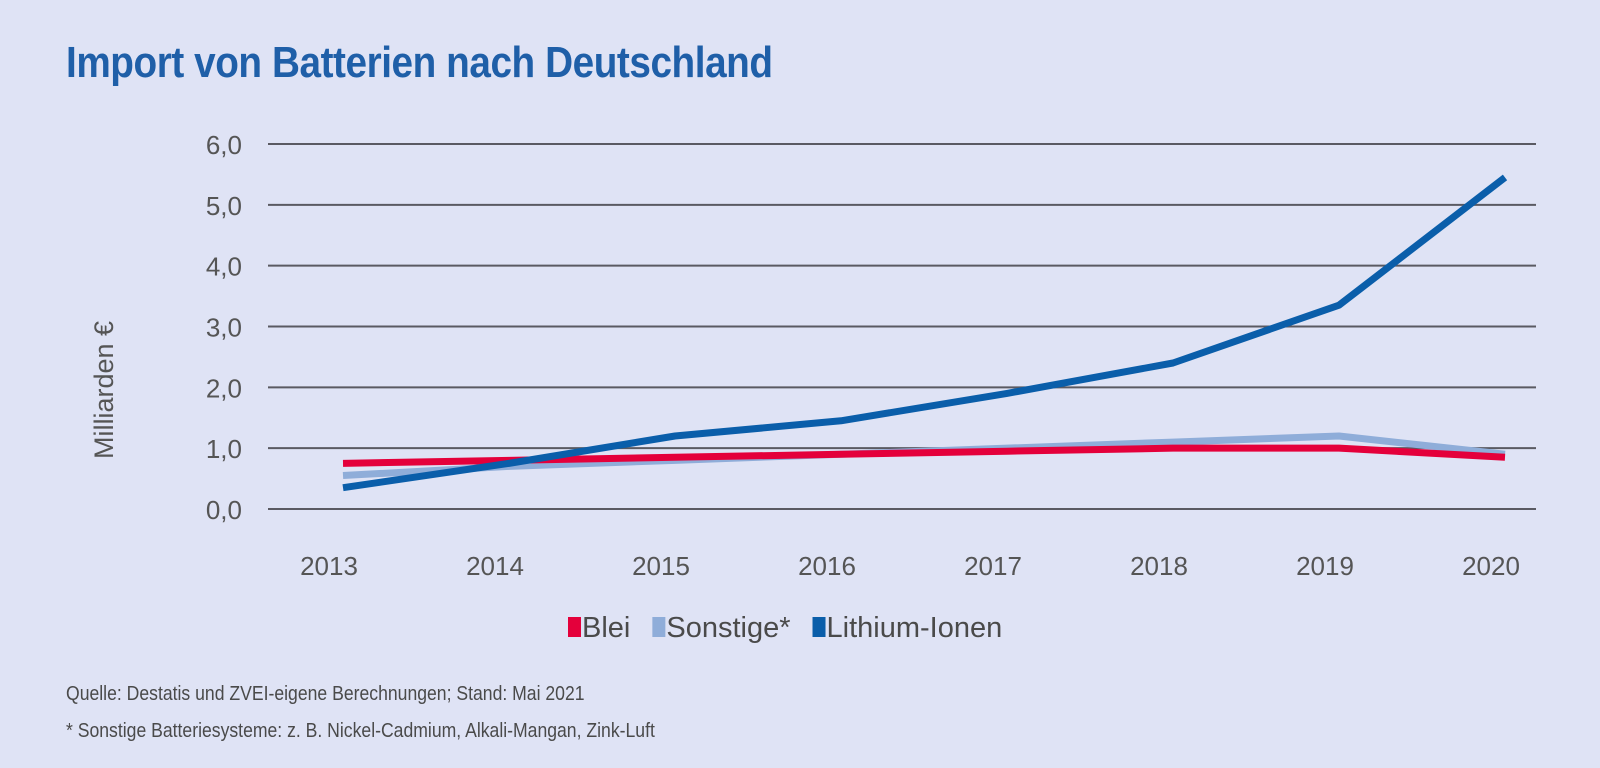 This screenshot has height=768, width=1600. Describe the element at coordinates (224, 328) in the screenshot. I see `y-tick-label: 3,0` at that location.